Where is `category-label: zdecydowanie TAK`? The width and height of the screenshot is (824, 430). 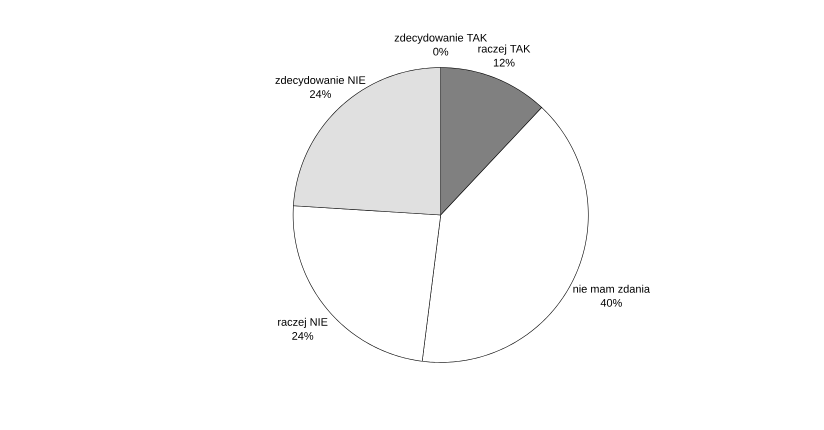 category-label: zdecydowanie TAK is located at coordinates (441, 39).